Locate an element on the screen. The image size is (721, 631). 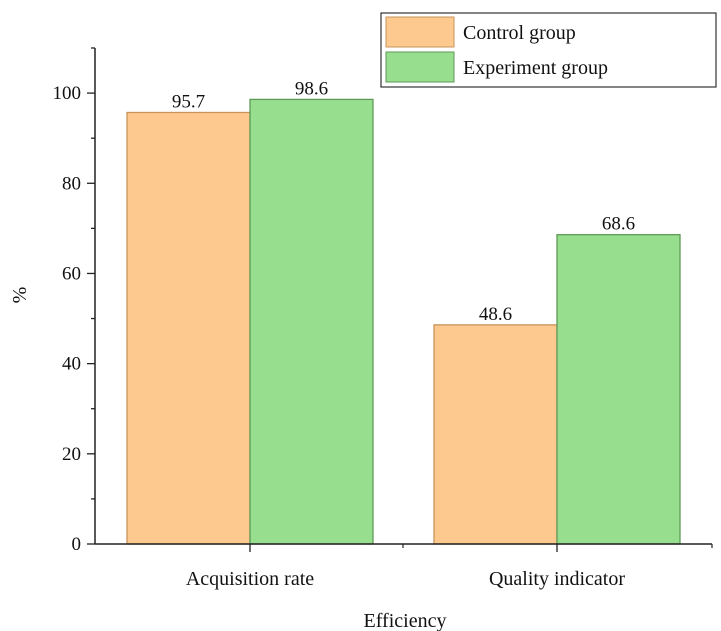
y-tick-label-80: 80 is located at coordinates (71, 183).